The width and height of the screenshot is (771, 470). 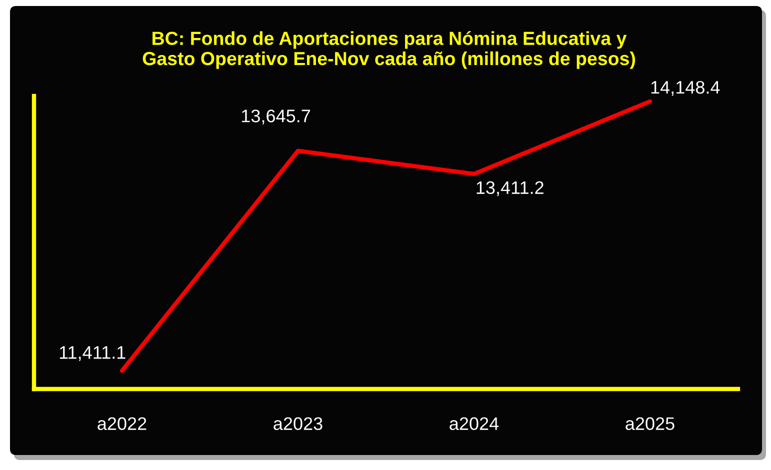 What do you see at coordinates (650, 423) in the screenshot?
I see `x-tick-label: a2025` at bounding box center [650, 423].